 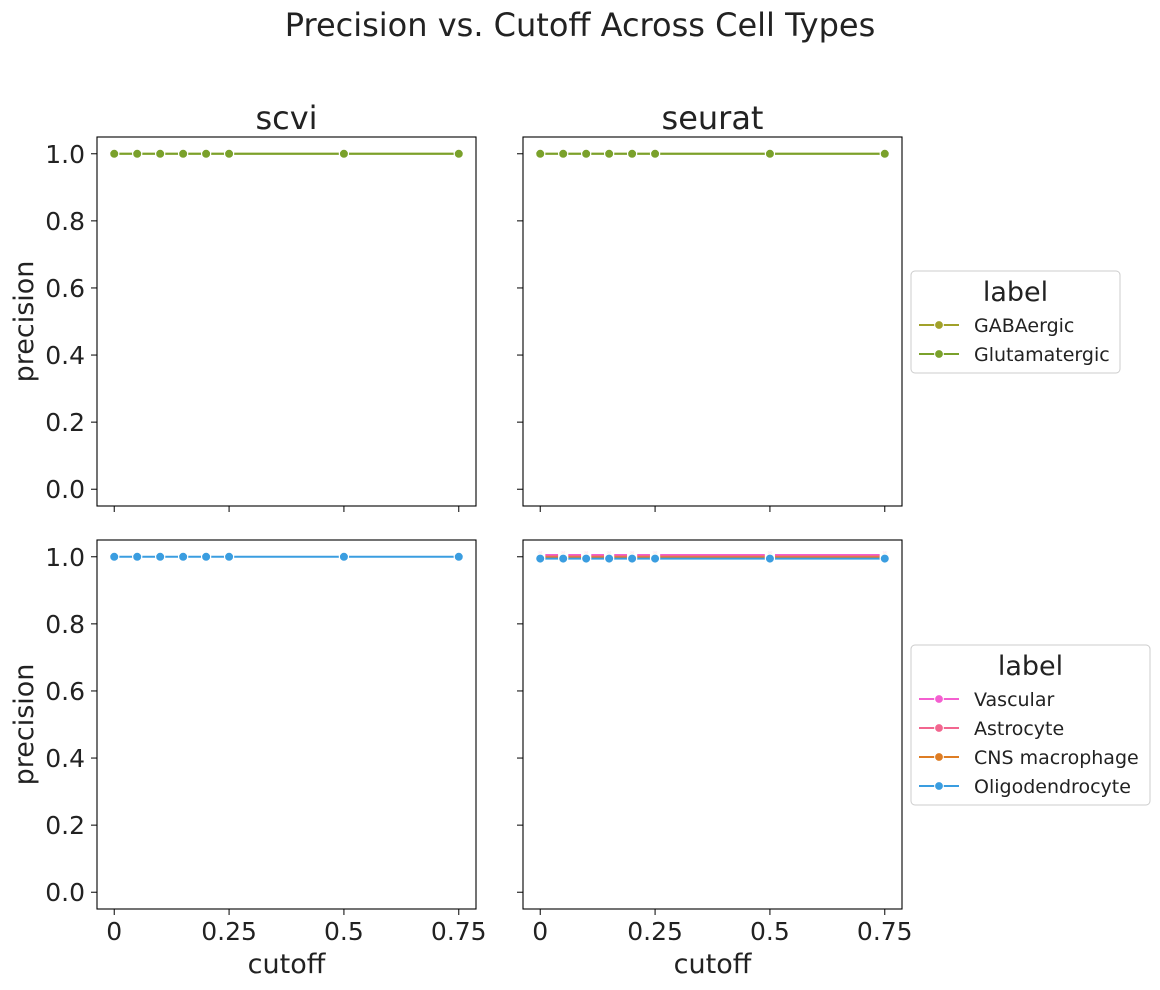 I want to click on legend-item: CNS macrophage, so click(x=1029, y=758).